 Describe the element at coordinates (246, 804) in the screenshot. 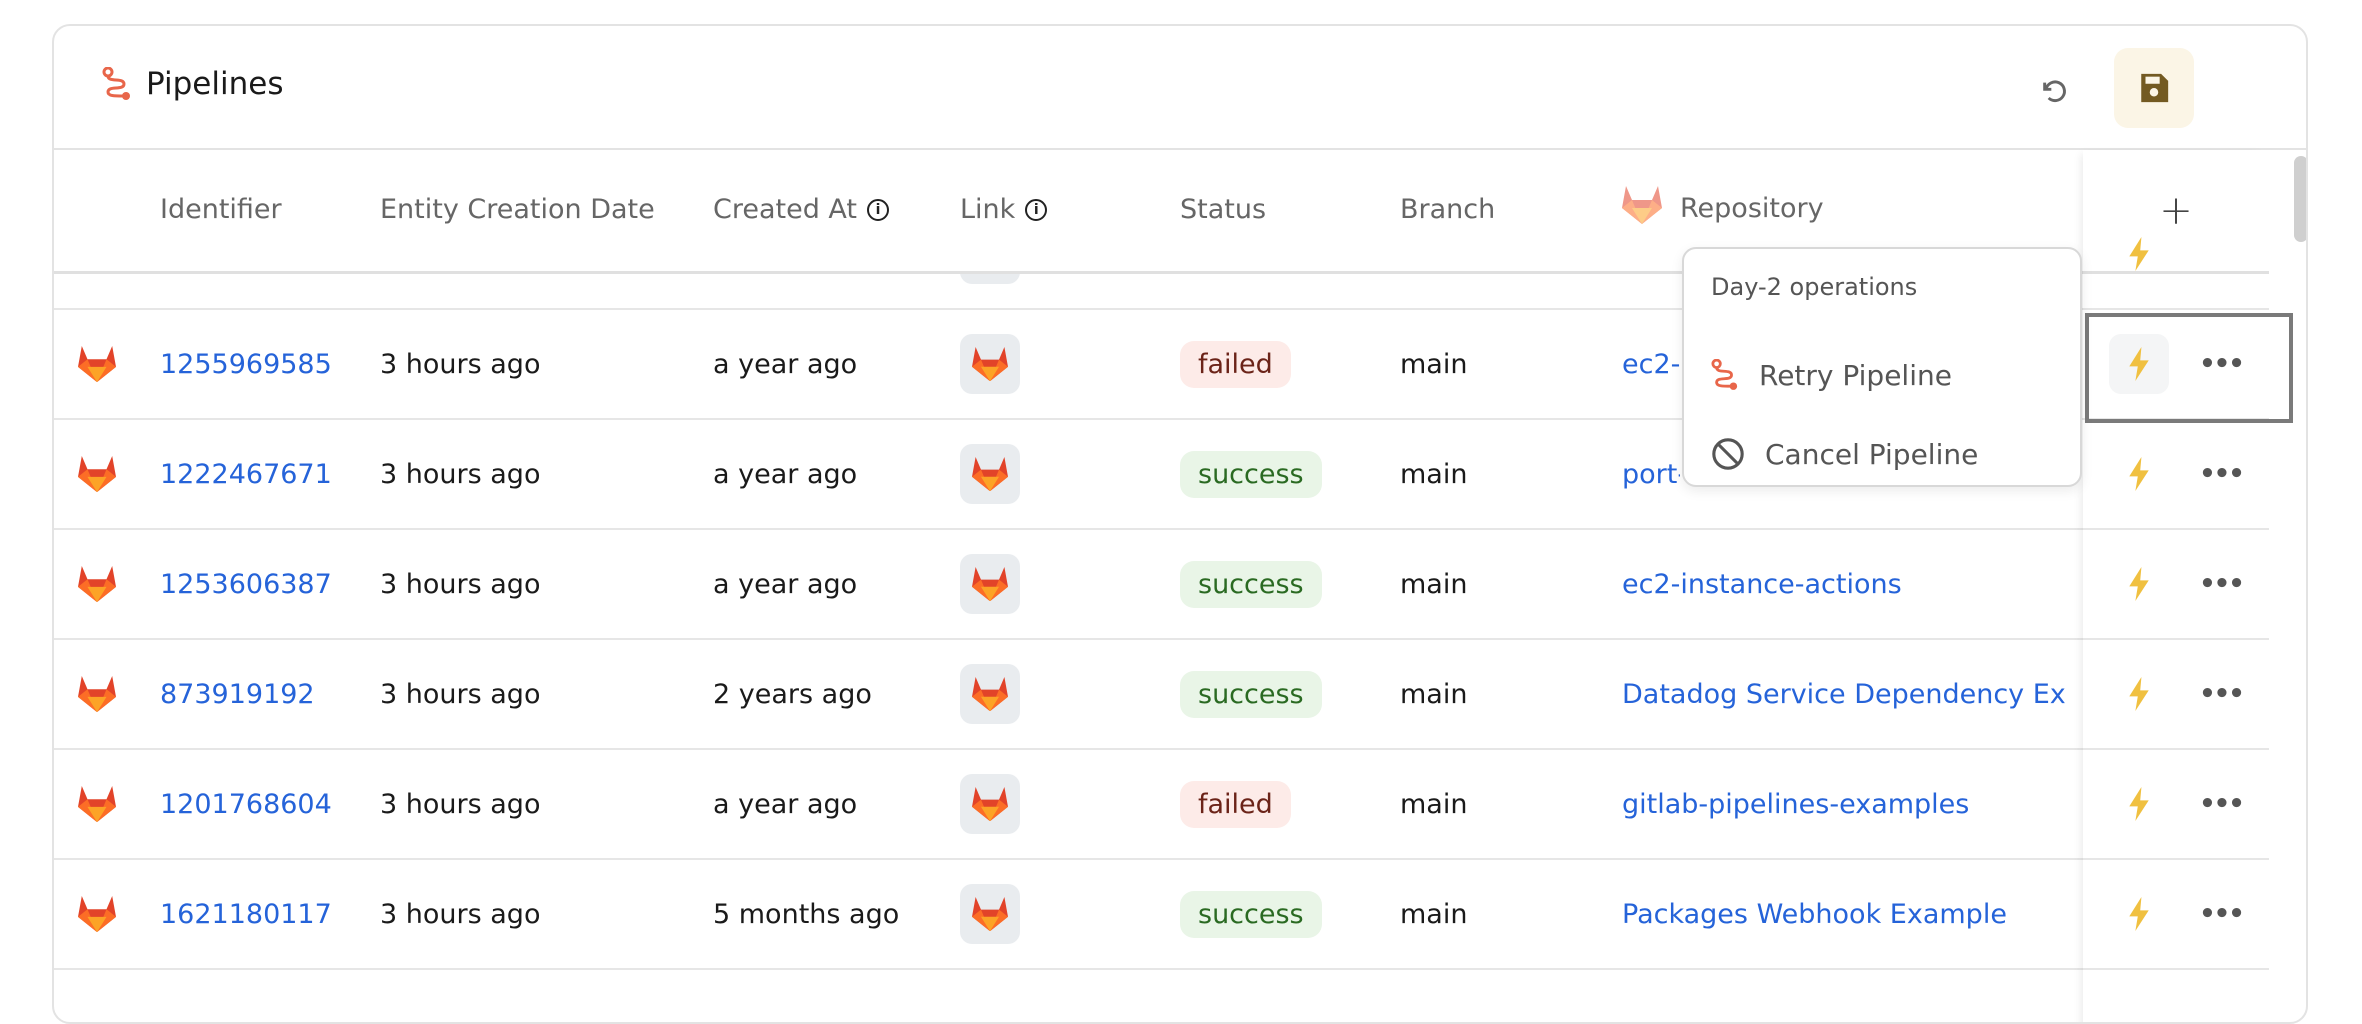

I see `identifier-link: 1201768604` at that location.